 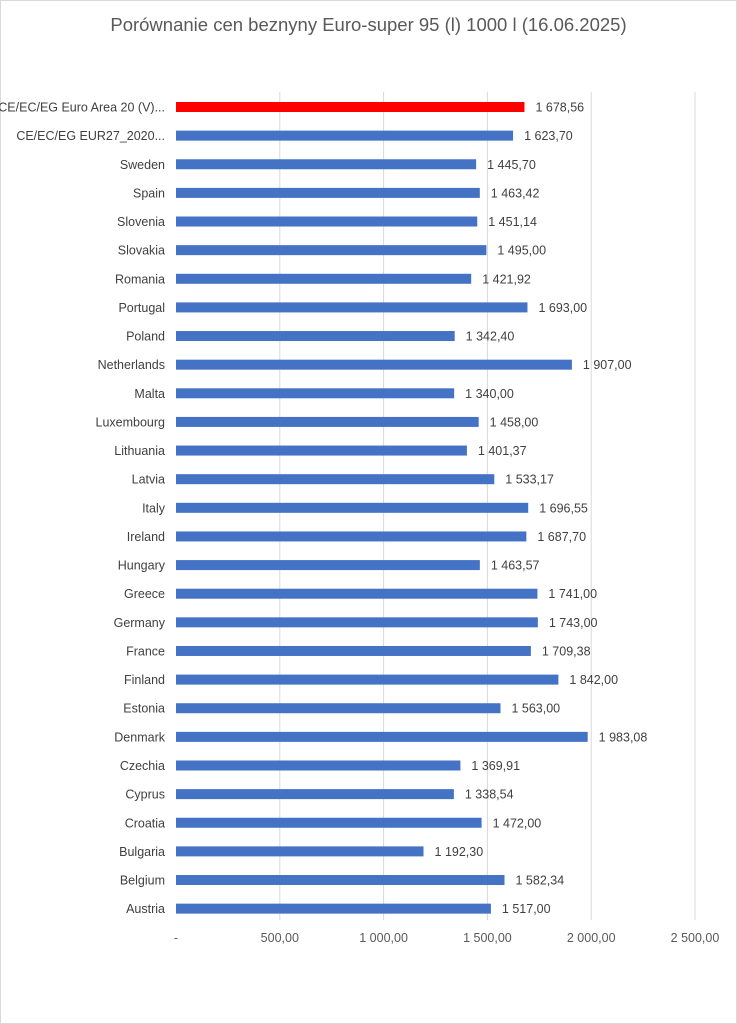 I want to click on data-label: 1 463,57, so click(x=515, y=566).